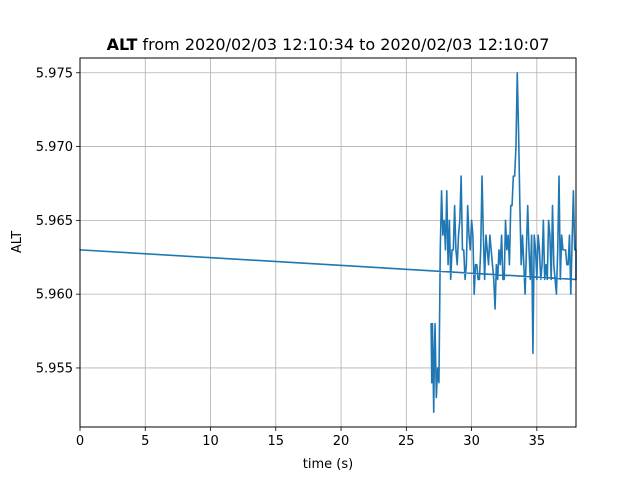  What do you see at coordinates (54, 221) in the screenshot?
I see `y-tick-label: 5.965` at bounding box center [54, 221].